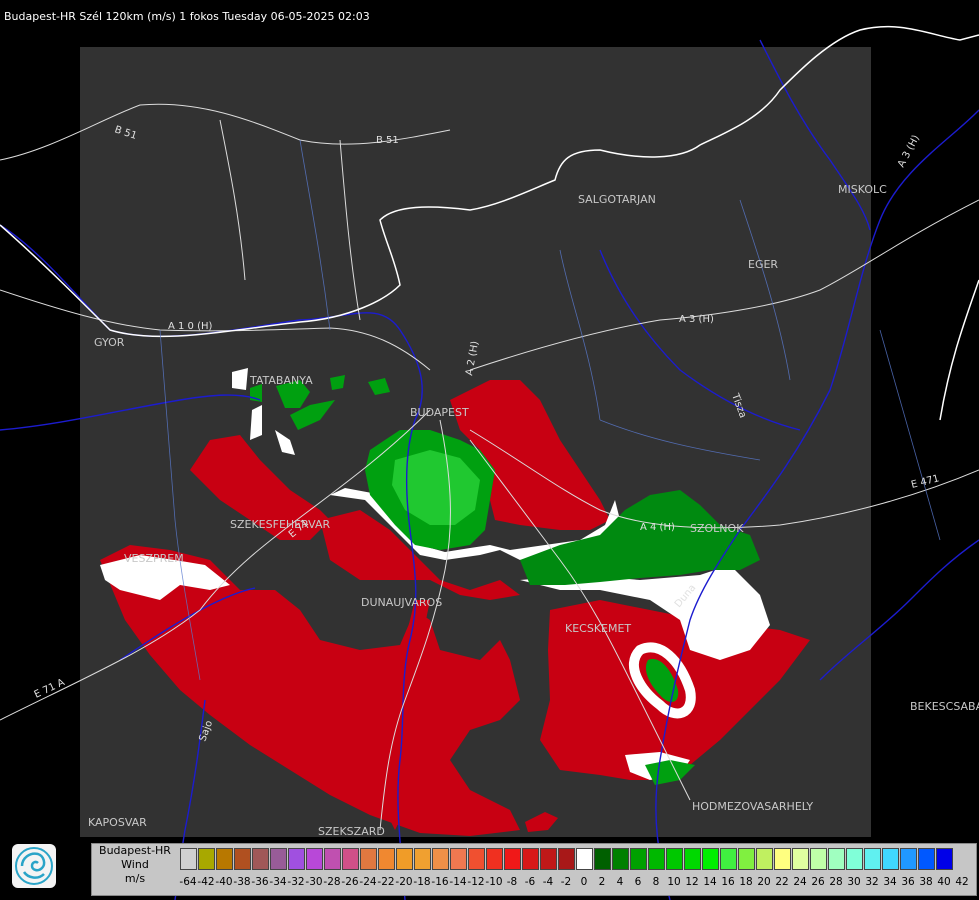 The height and width of the screenshot is (900, 979). I want to click on swirl-icon, so click(34, 866).